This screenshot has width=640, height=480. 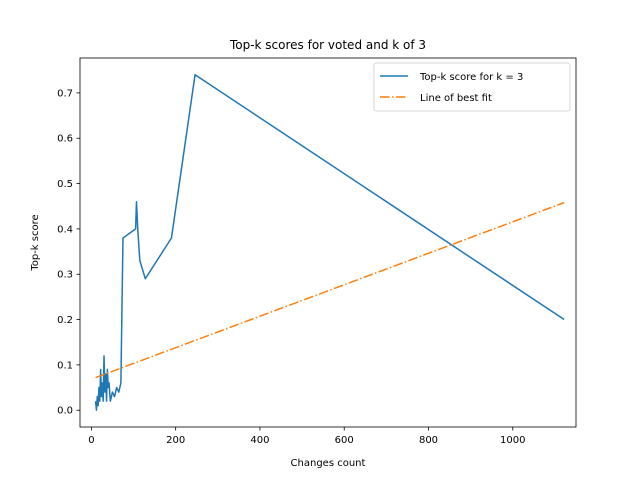 I want to click on y-tick-label: 0.5, so click(x=65, y=184).